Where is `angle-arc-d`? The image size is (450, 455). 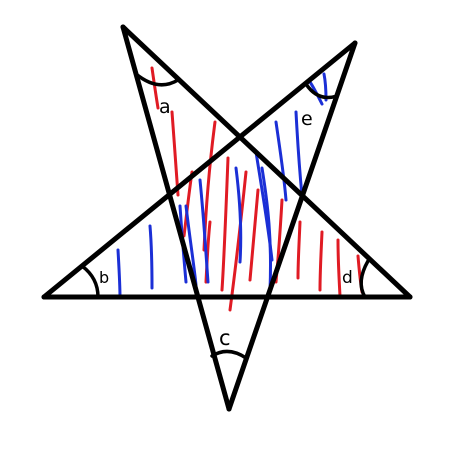
angle-arc-d is located at coordinates (364, 279).